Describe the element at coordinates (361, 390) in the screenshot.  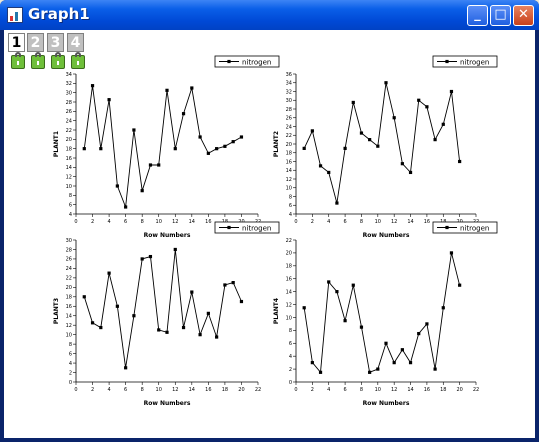
I see `x-tick-label: 8` at that location.